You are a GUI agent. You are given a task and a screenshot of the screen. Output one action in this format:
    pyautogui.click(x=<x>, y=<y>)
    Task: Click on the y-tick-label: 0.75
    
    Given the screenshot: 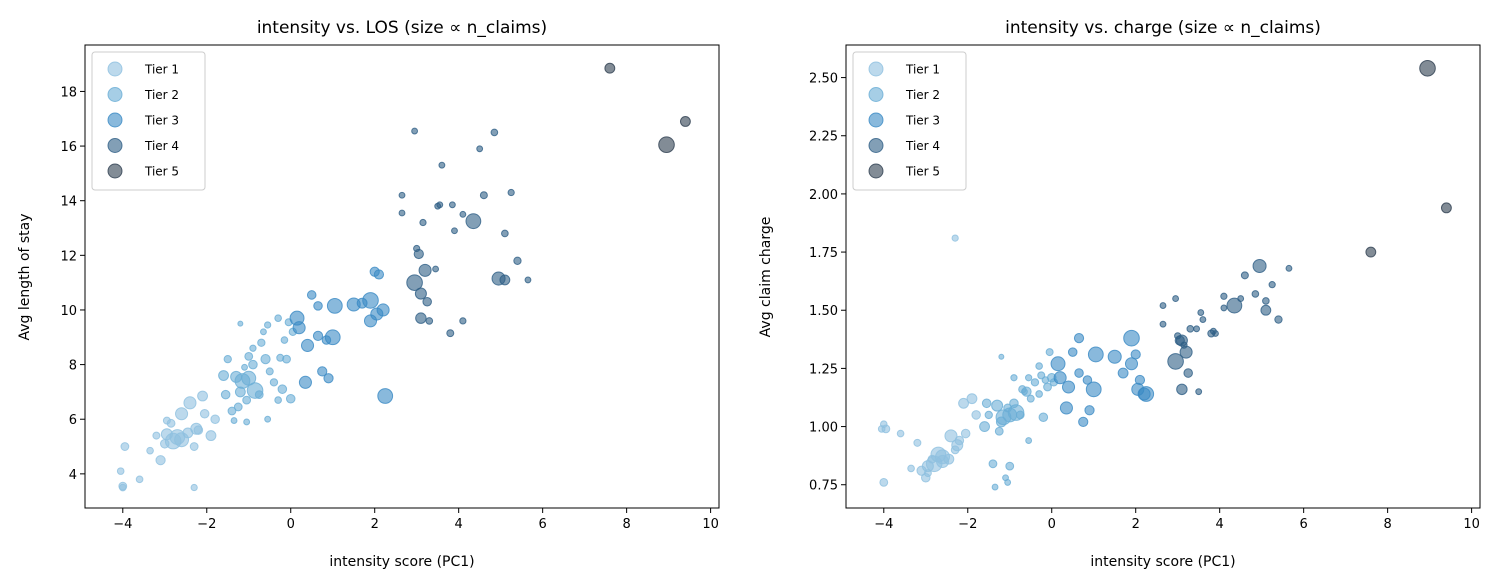 What is the action you would take?
    pyautogui.click(x=823, y=486)
    